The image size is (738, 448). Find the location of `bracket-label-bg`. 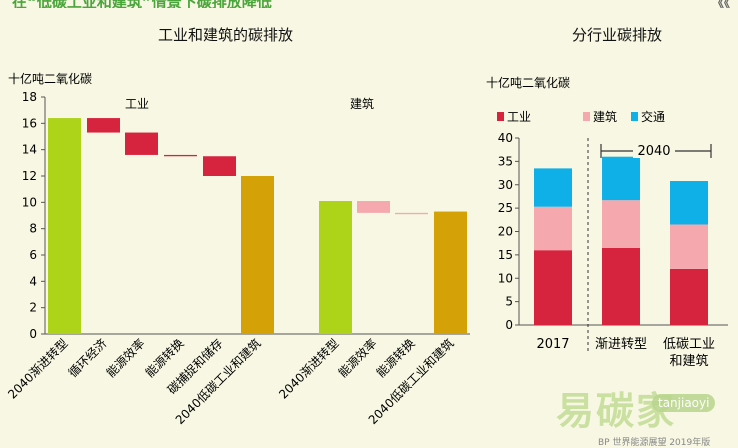

bracket-label-bg is located at coordinates (654, 150).